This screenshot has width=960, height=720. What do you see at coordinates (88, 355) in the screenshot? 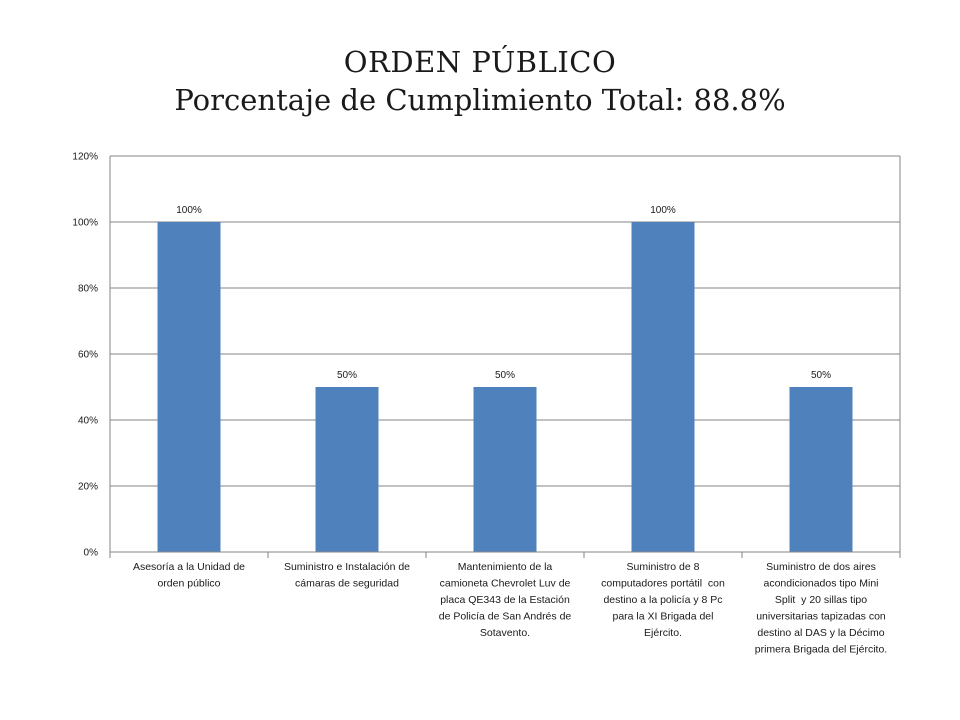
I see `y-tick-label: 60%` at bounding box center [88, 355].